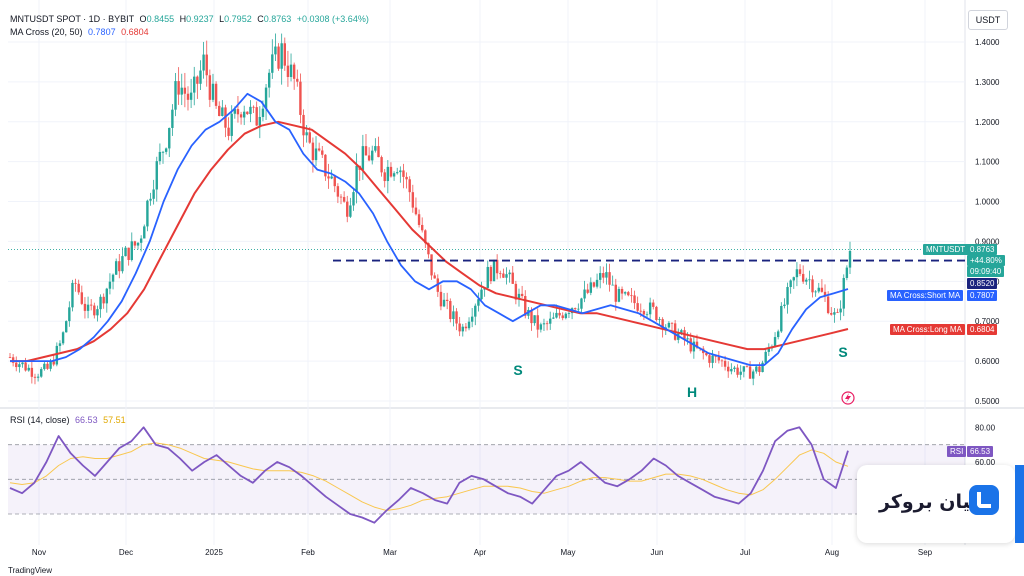 The width and height of the screenshot is (1024, 576). I want to click on ma-long-value: 0.6804, so click(135, 32).